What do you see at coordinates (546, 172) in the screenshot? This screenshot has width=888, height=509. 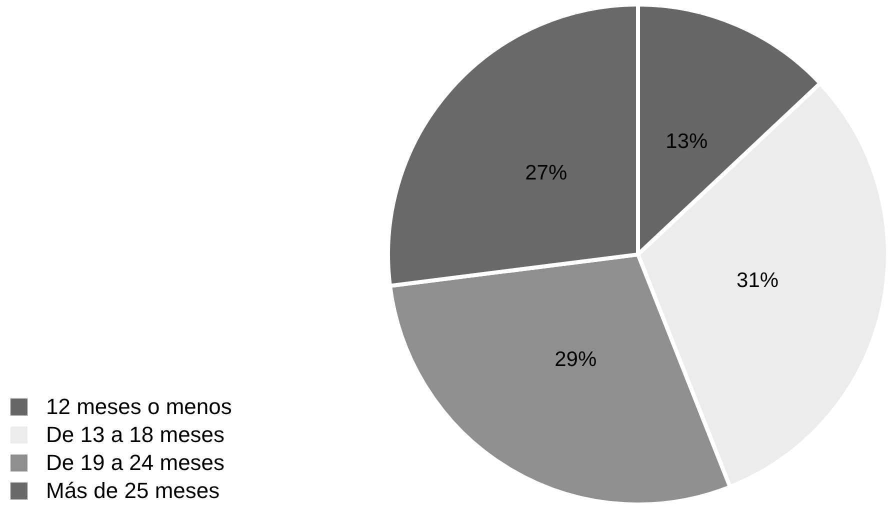 I see `data-label: 27%` at bounding box center [546, 172].